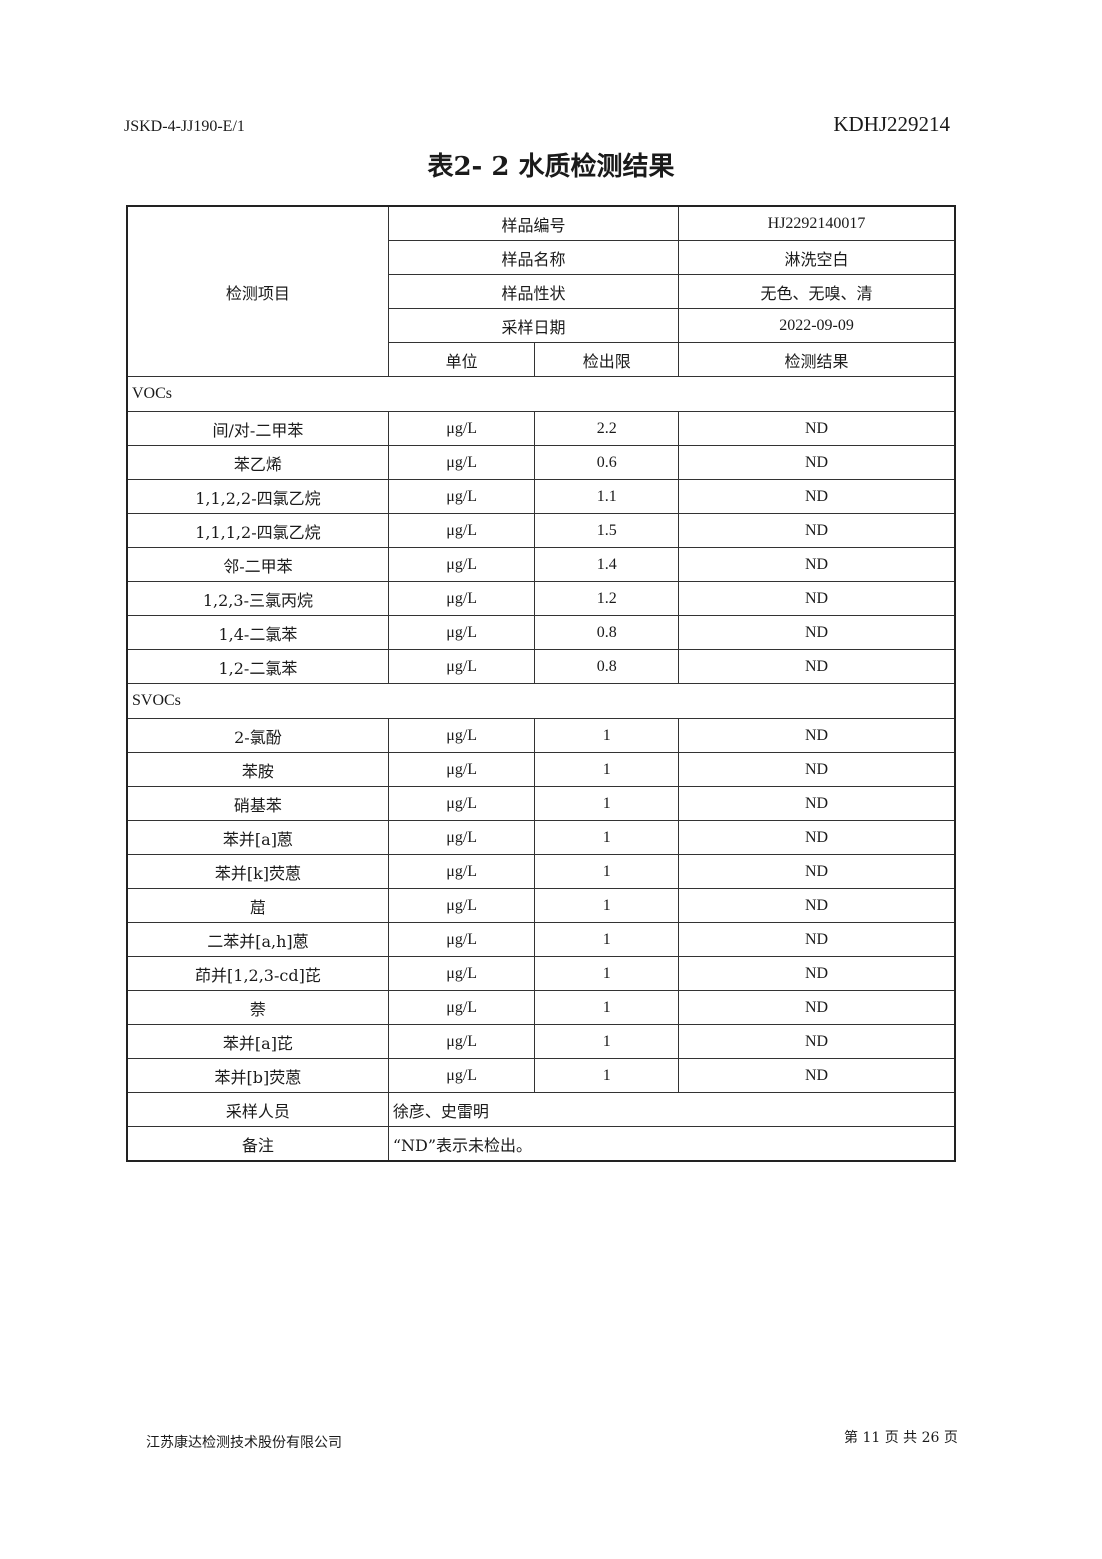 The height and width of the screenshot is (1559, 1102). I want to click on page-title: 表2- 2 水质检测结果, so click(551, 167).